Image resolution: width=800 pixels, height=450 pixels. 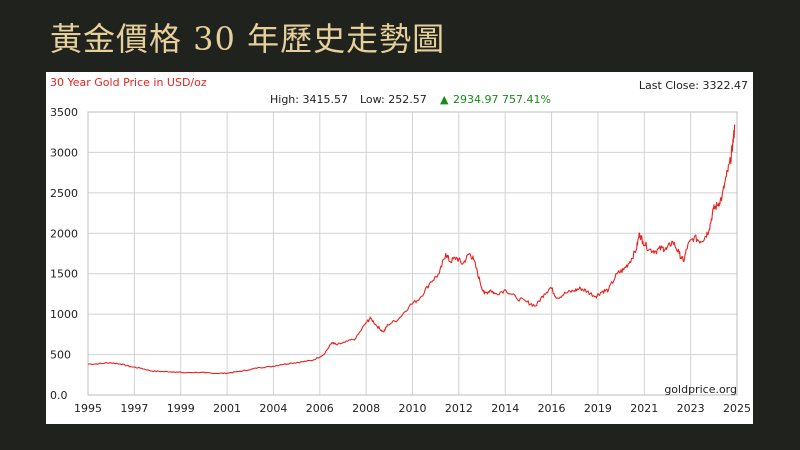 What do you see at coordinates (459, 408) in the screenshot?
I see `x-tick-label: 2012` at bounding box center [459, 408].